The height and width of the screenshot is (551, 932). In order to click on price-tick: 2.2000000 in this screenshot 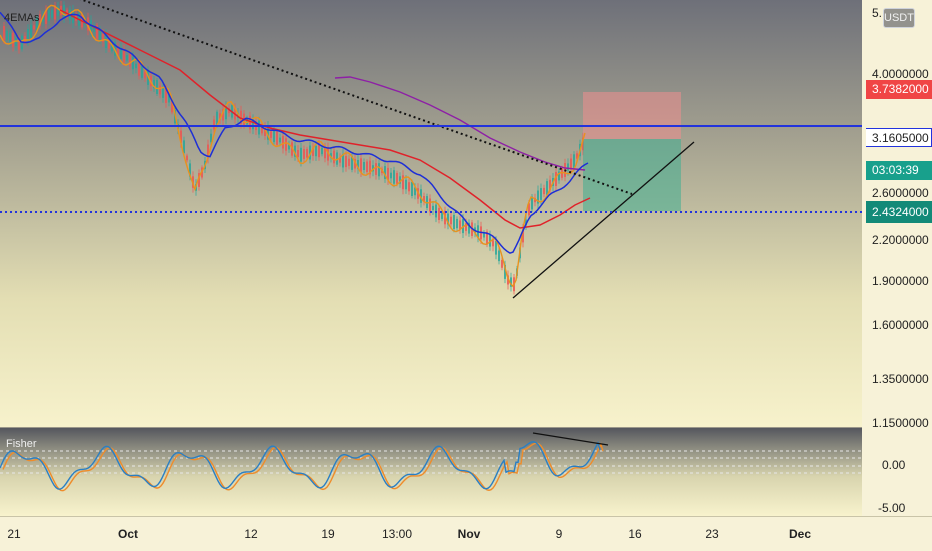, I will do `click(900, 240)`.